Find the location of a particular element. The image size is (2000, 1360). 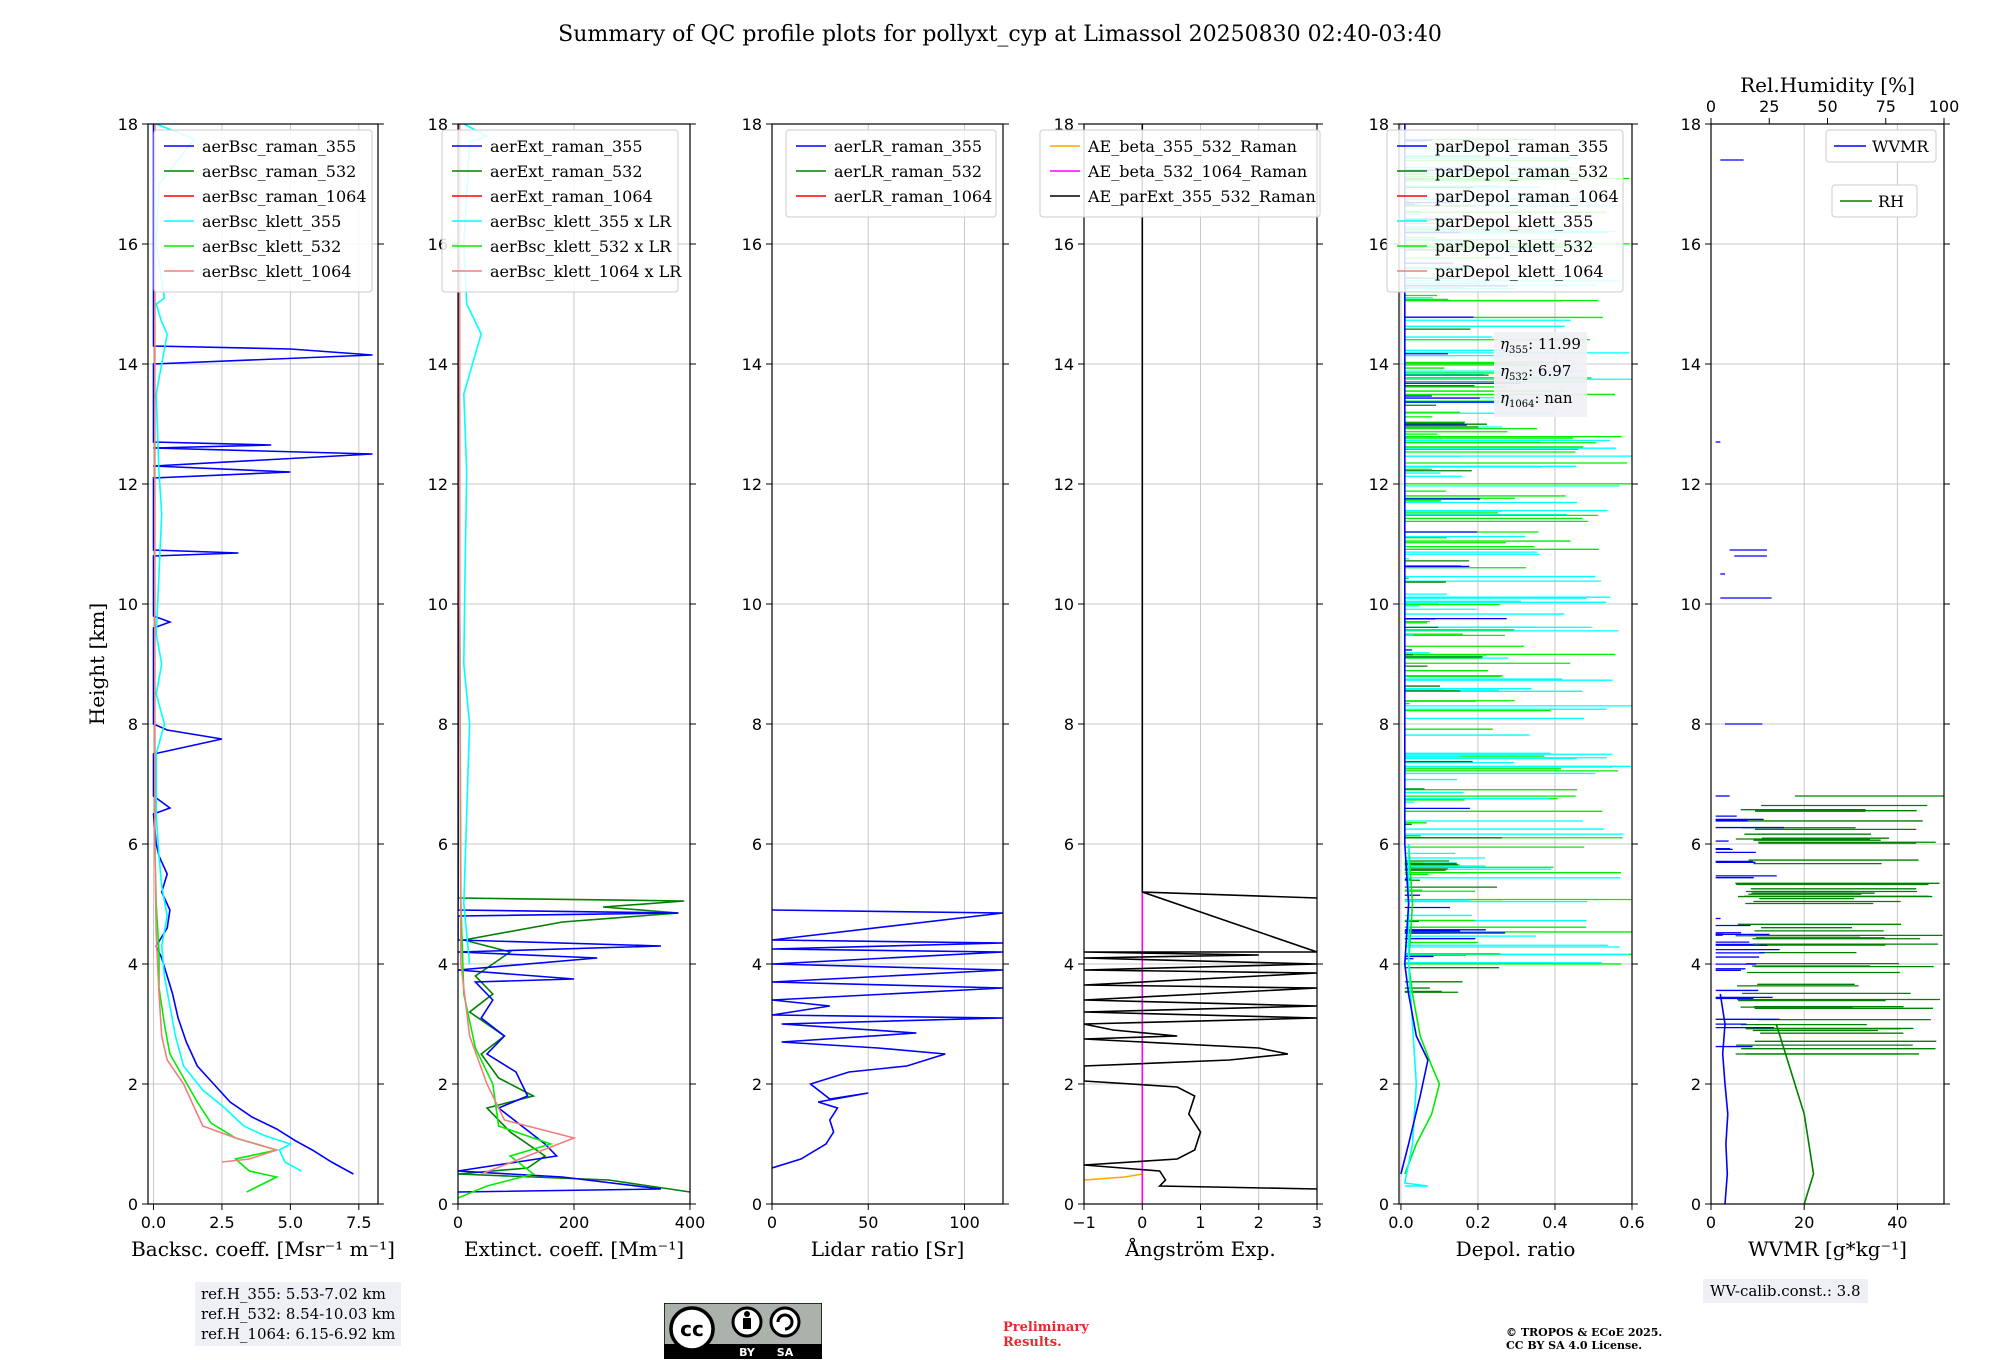

ref-height-532: ref.H_532: 8.54-10.03 km is located at coordinates (298, 1314).